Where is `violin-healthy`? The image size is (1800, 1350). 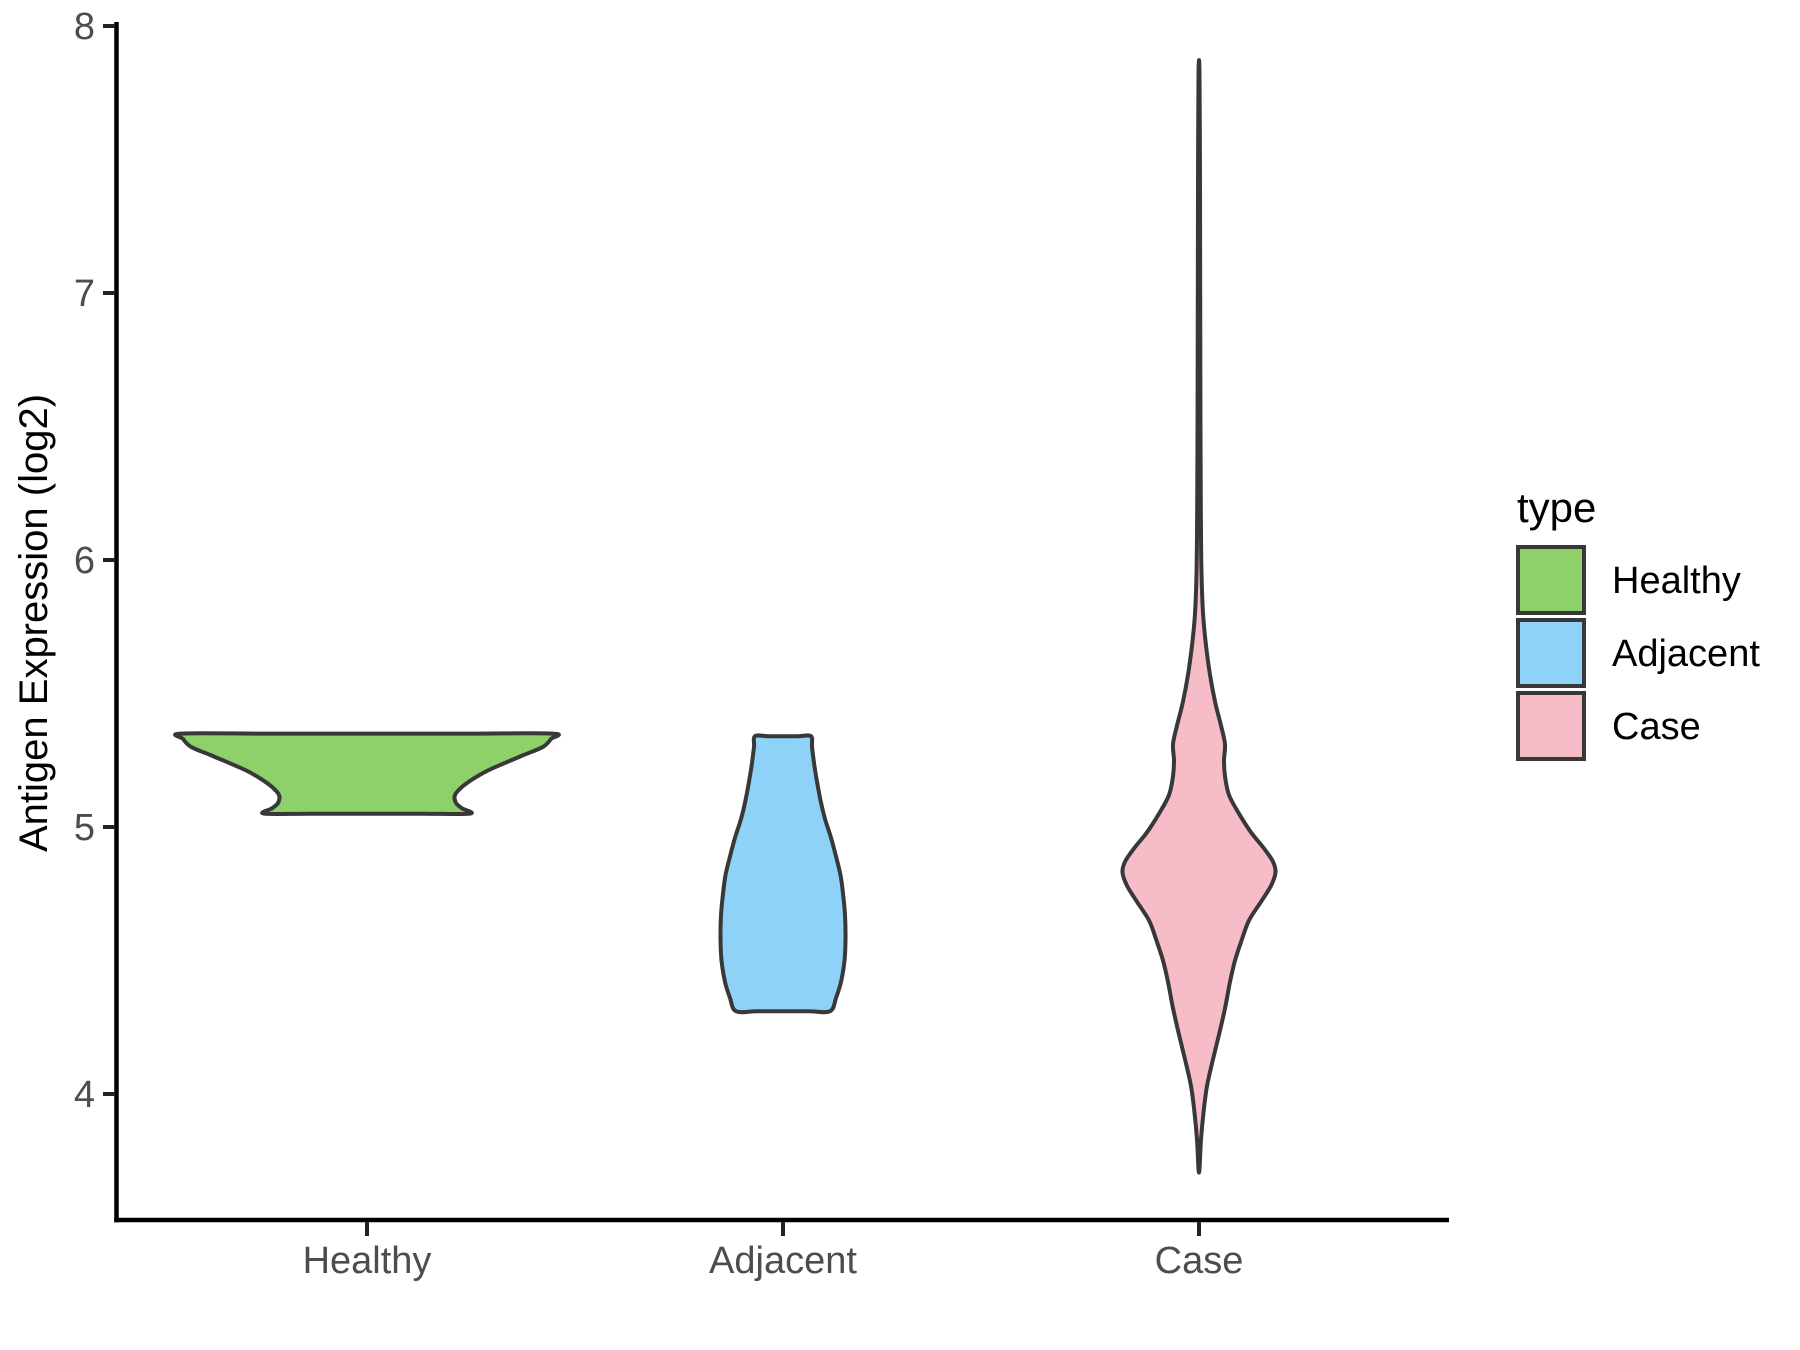
violin-healthy is located at coordinates (367, 774).